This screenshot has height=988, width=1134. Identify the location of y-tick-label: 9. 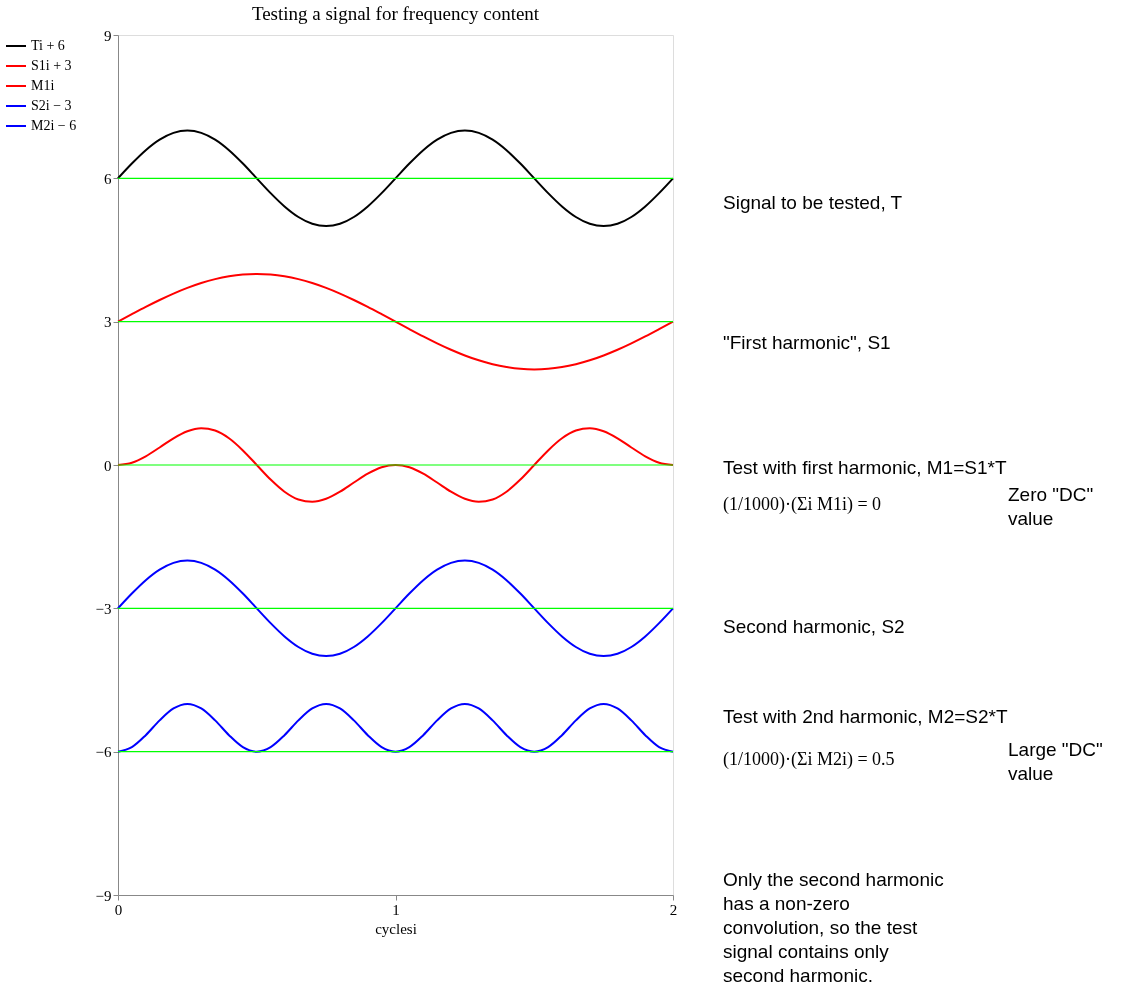
(108, 35).